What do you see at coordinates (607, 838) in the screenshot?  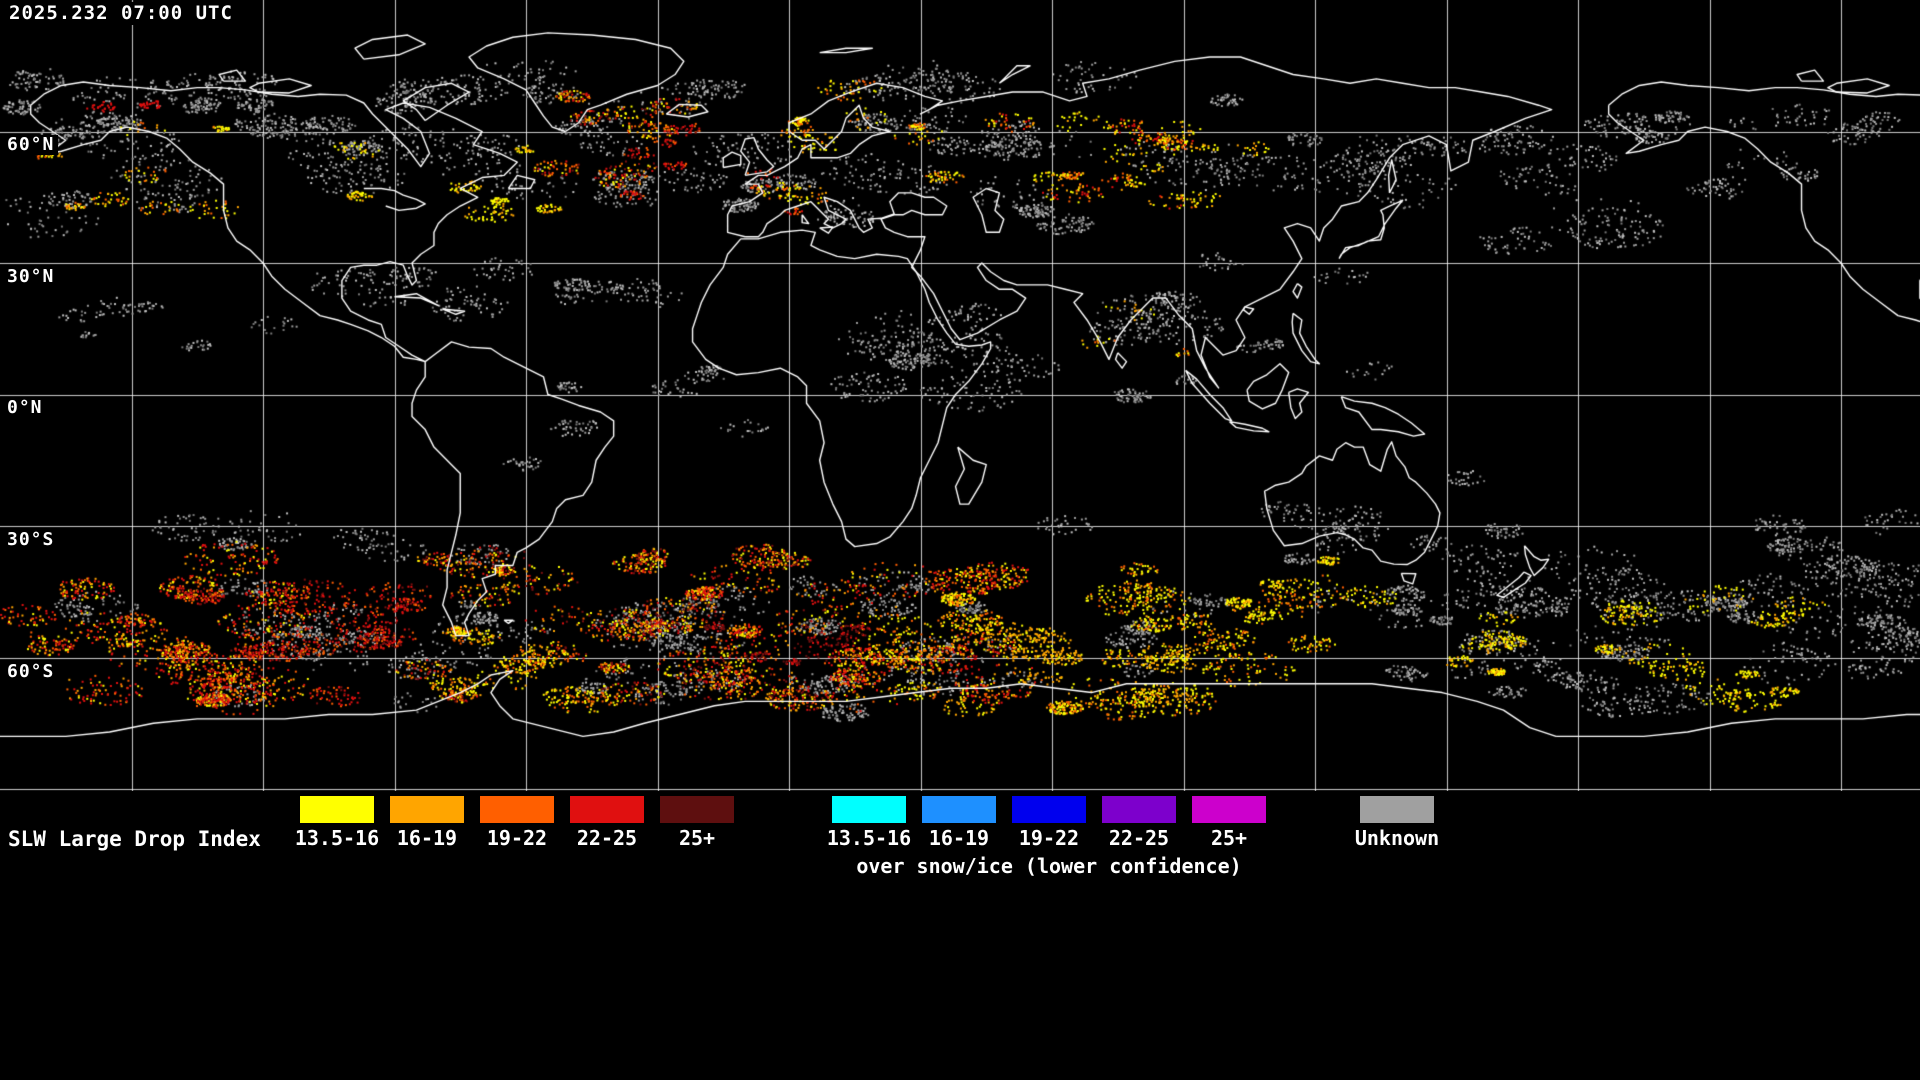 I see `legend-range-label-slw-4: 22-25` at bounding box center [607, 838].